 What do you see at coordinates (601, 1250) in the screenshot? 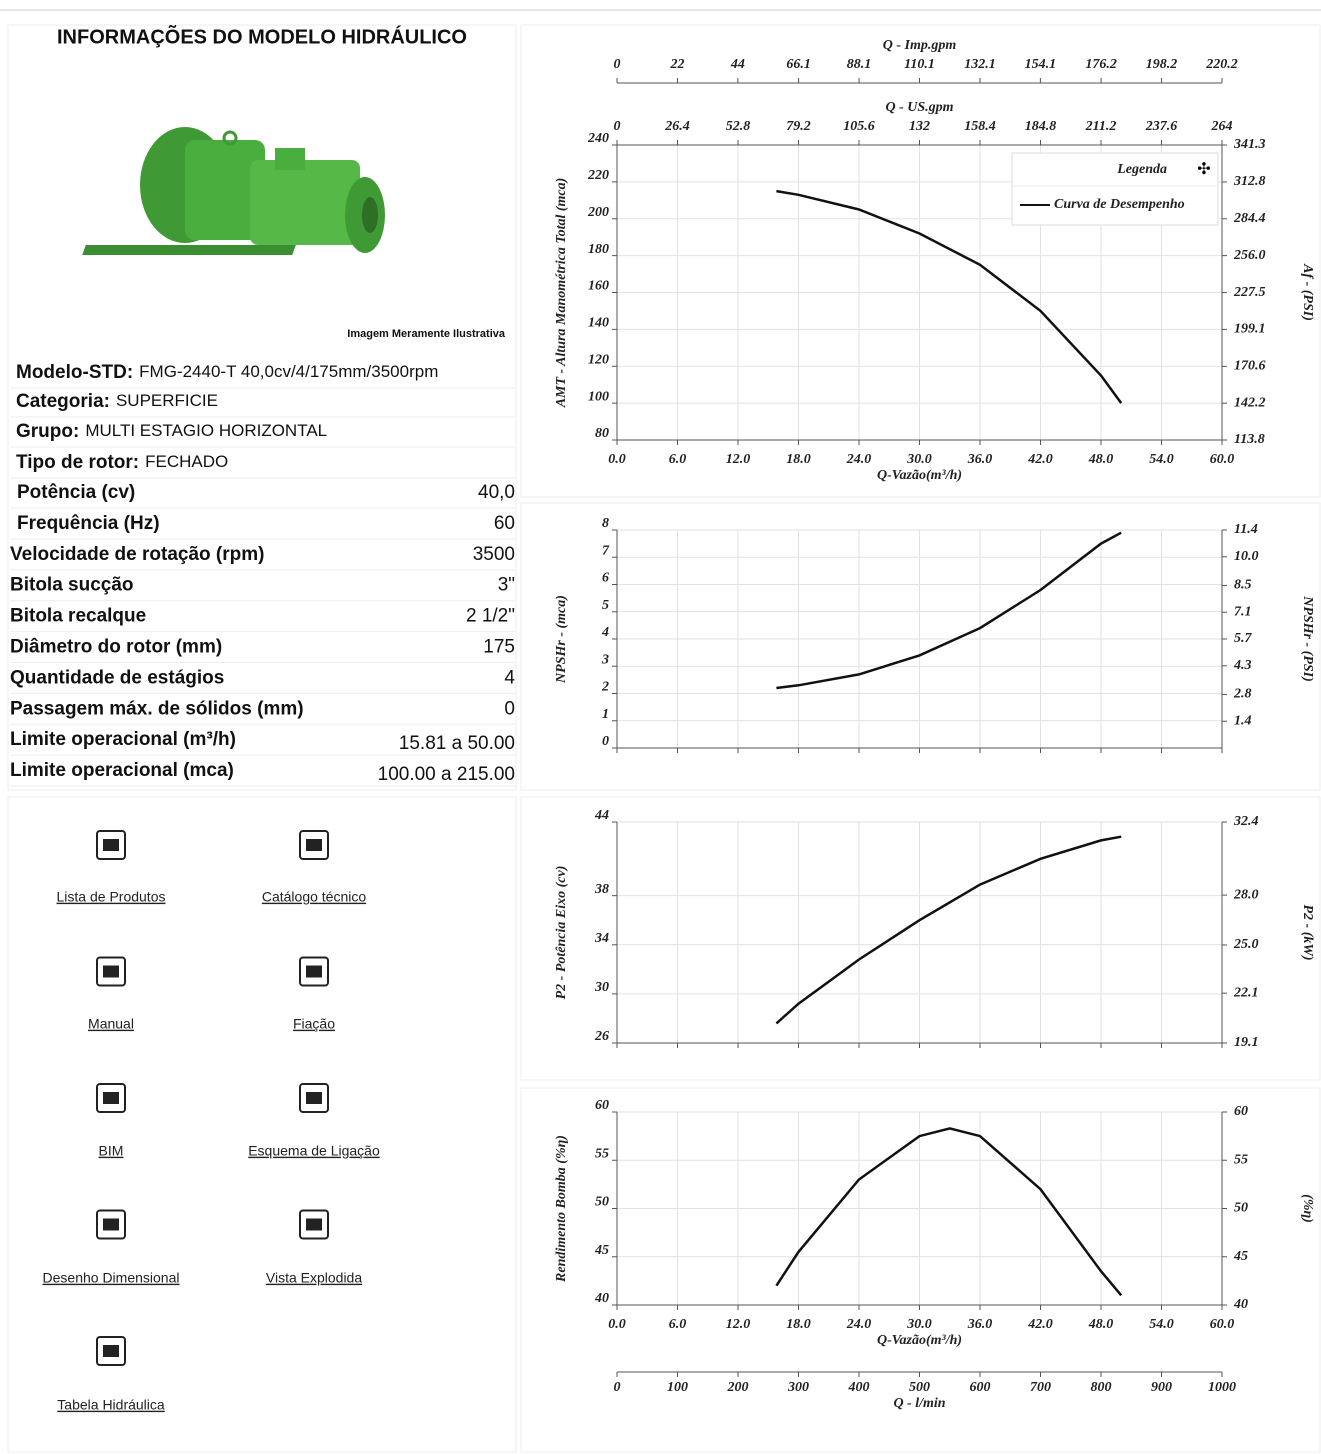
I see `y-tick-label: 45` at bounding box center [601, 1250].